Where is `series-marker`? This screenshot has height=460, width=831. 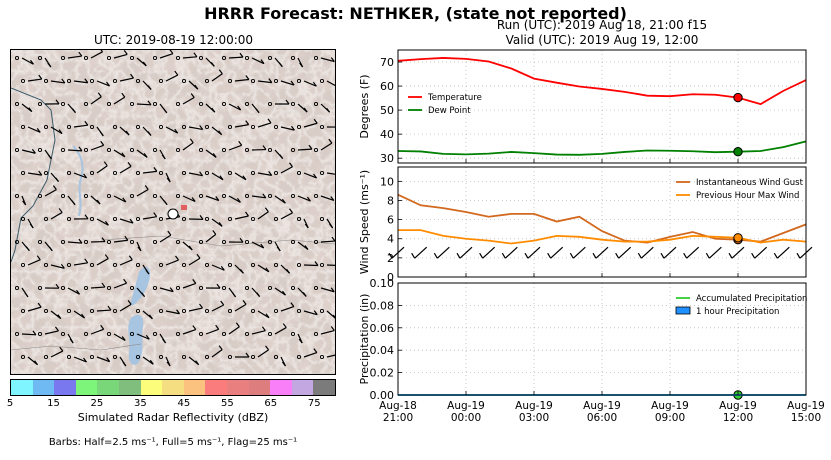
series-marker is located at coordinates (738, 238).